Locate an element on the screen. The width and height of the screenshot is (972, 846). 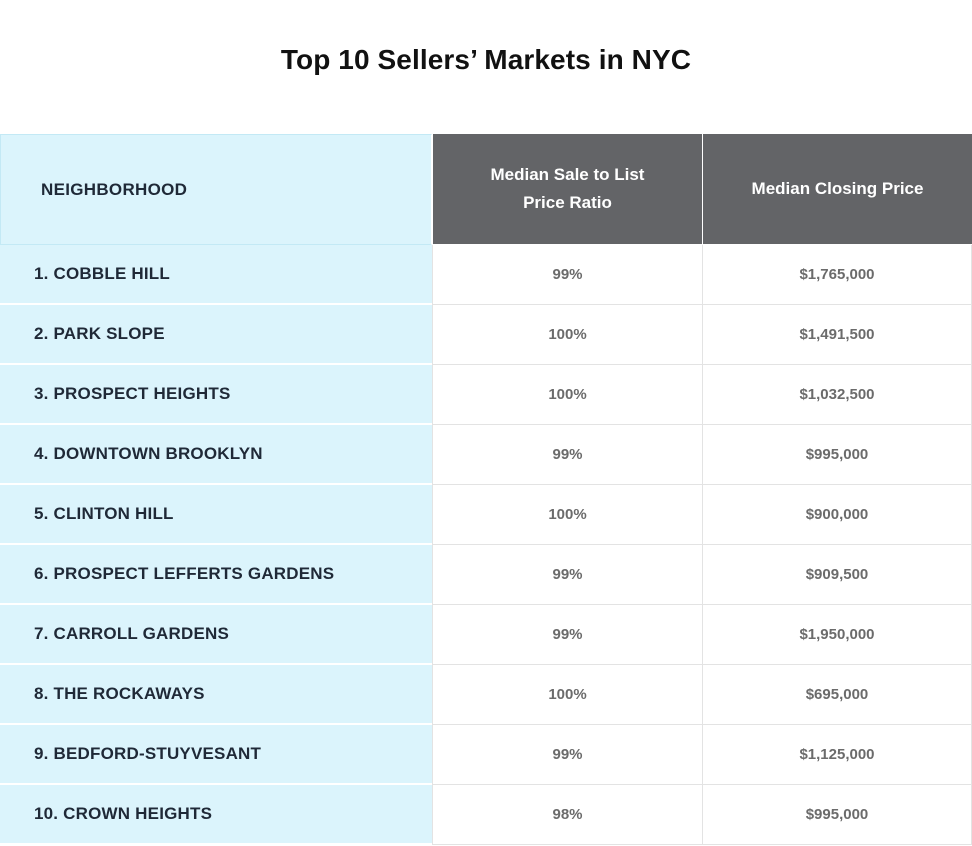
cell-neighborhood: 4. DOWNTOWN BROOKLYN is located at coordinates (216, 455).